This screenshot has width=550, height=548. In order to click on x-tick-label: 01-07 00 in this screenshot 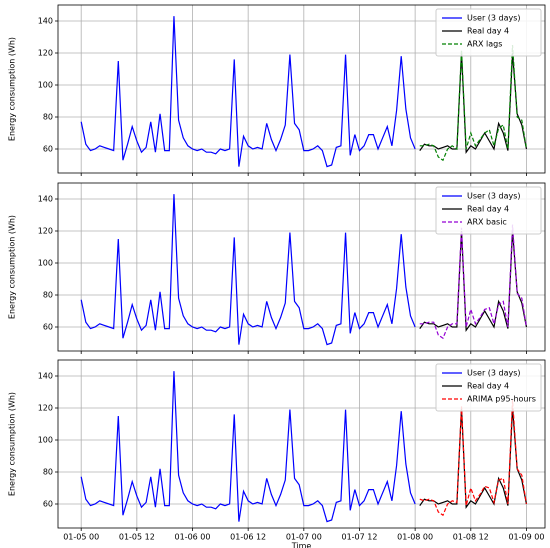, I will do `click(304, 537)`.